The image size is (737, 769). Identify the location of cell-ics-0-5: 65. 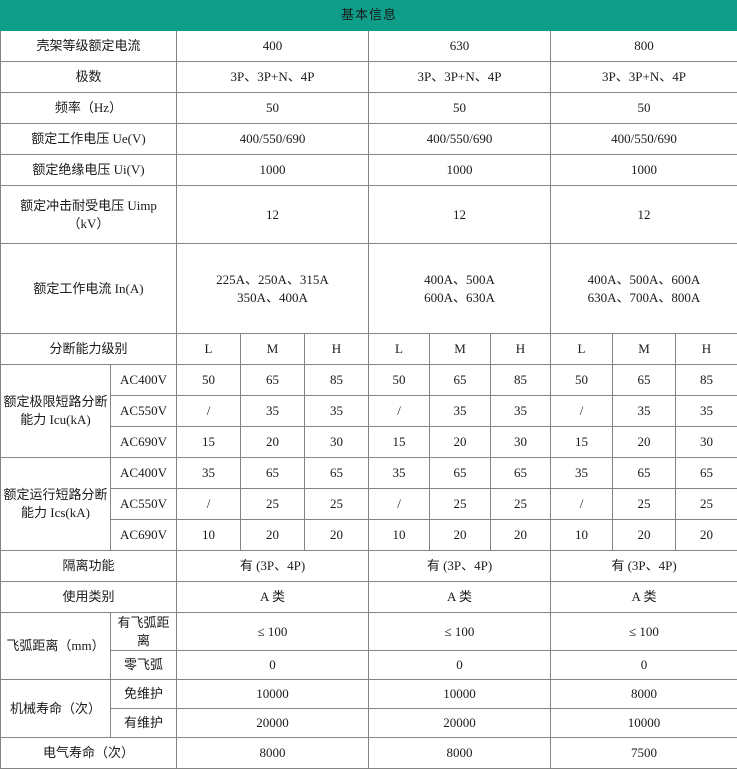
(521, 473).